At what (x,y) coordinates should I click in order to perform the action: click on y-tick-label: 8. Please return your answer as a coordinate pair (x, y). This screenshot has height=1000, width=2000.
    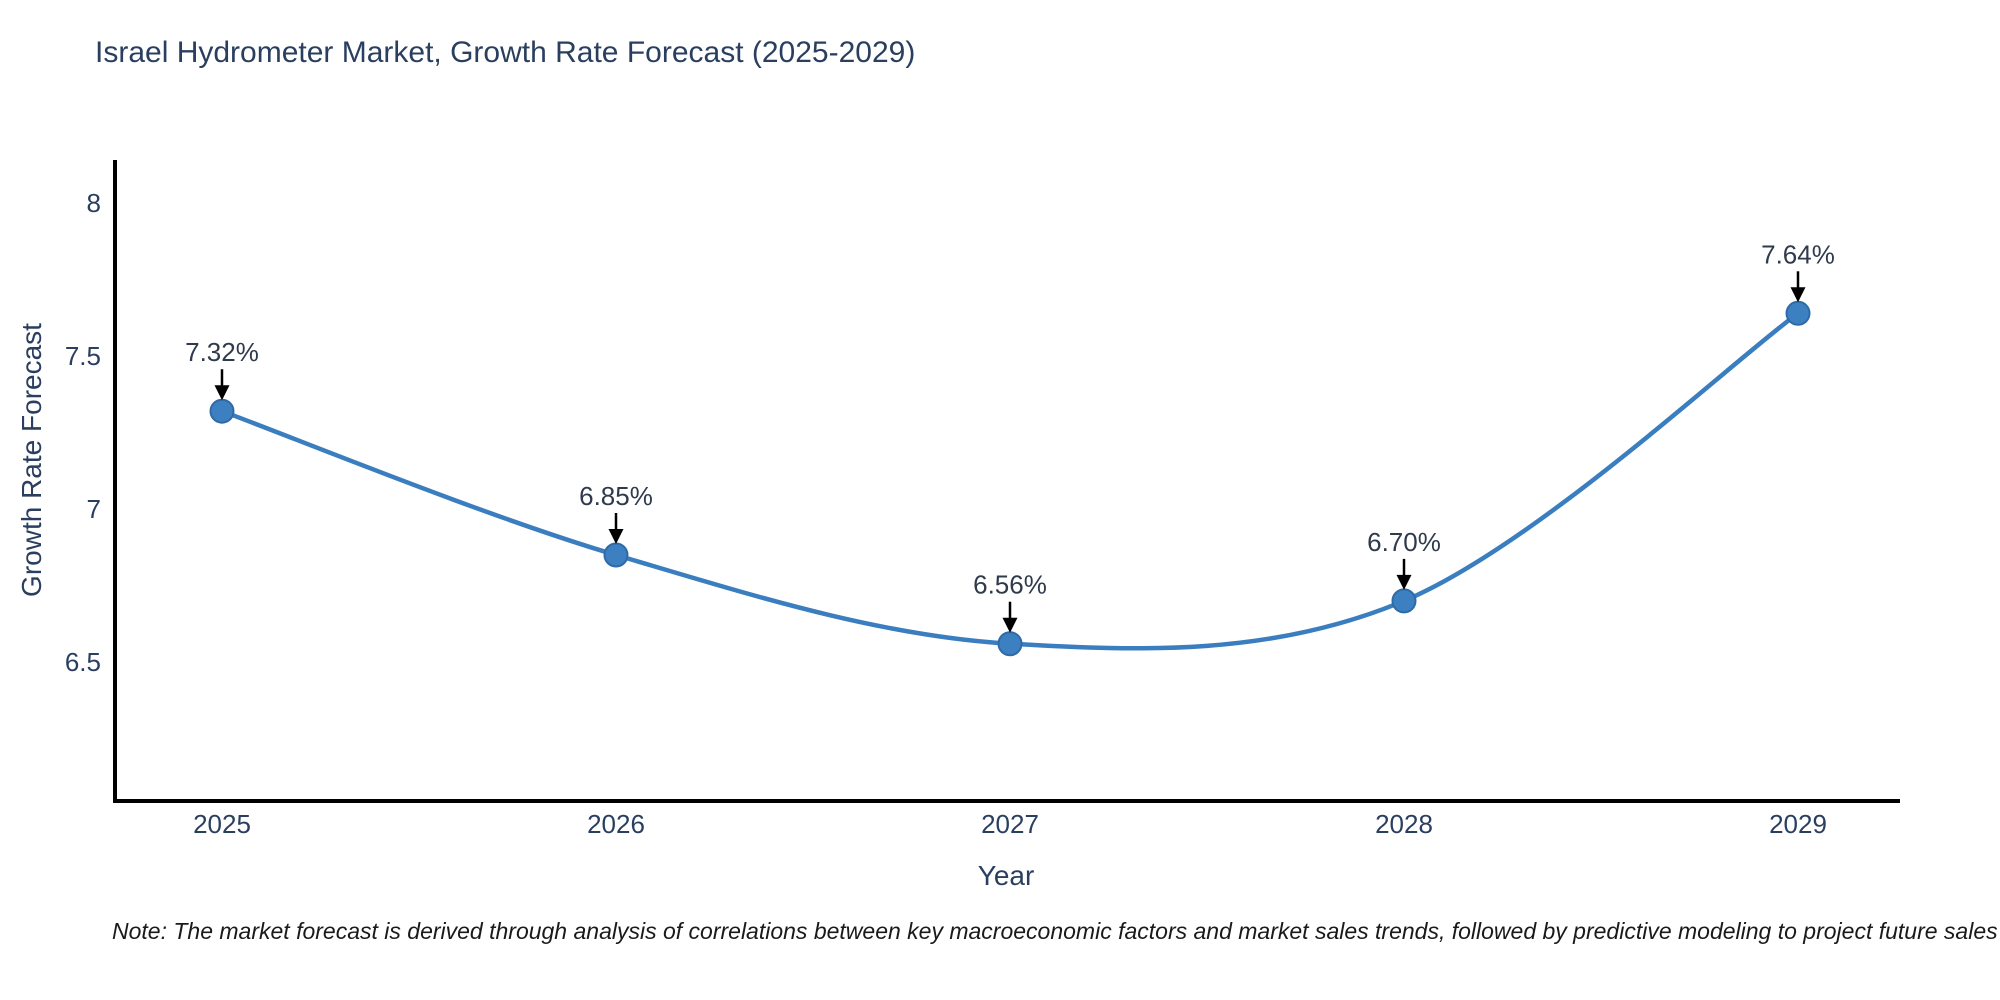
    Looking at the image, I should click on (94, 203).